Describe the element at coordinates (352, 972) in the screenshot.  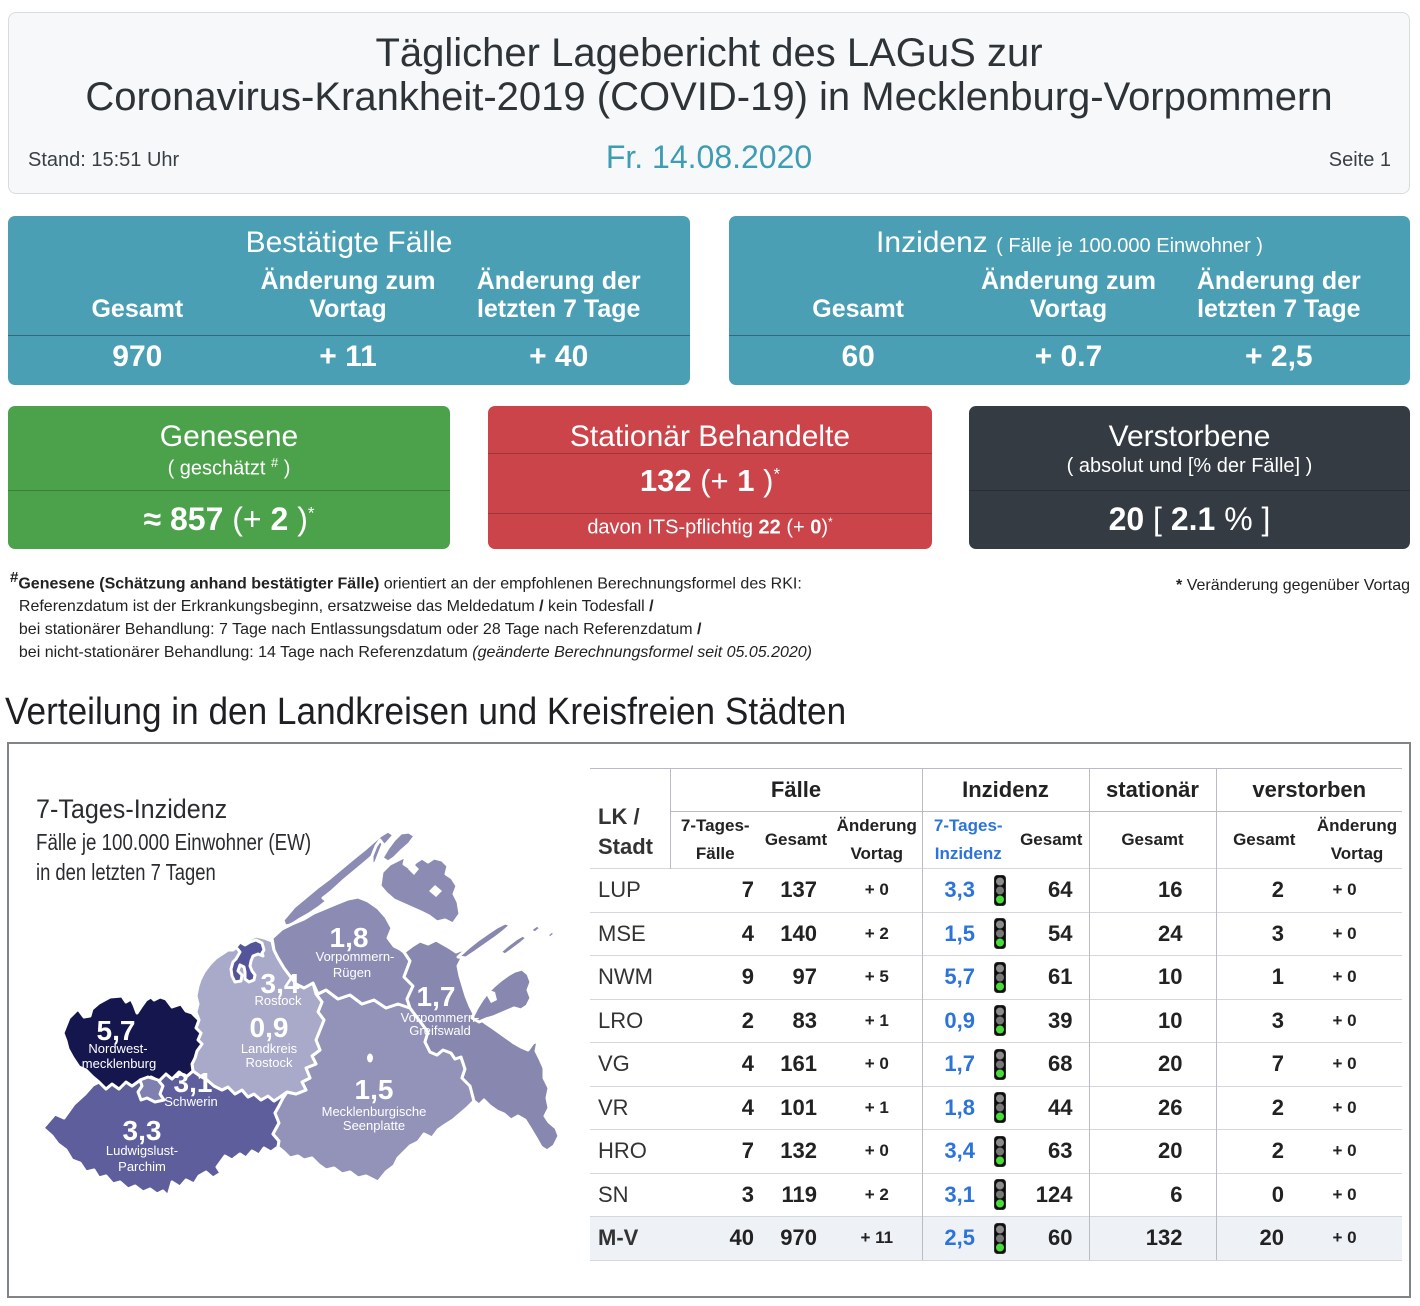
I see `svg-text: Rügen` at that location.